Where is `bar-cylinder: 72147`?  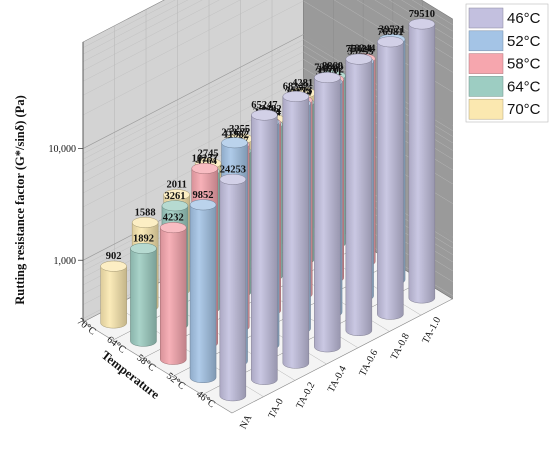 bar-cylinder: 72147 is located at coordinates (327, 208).